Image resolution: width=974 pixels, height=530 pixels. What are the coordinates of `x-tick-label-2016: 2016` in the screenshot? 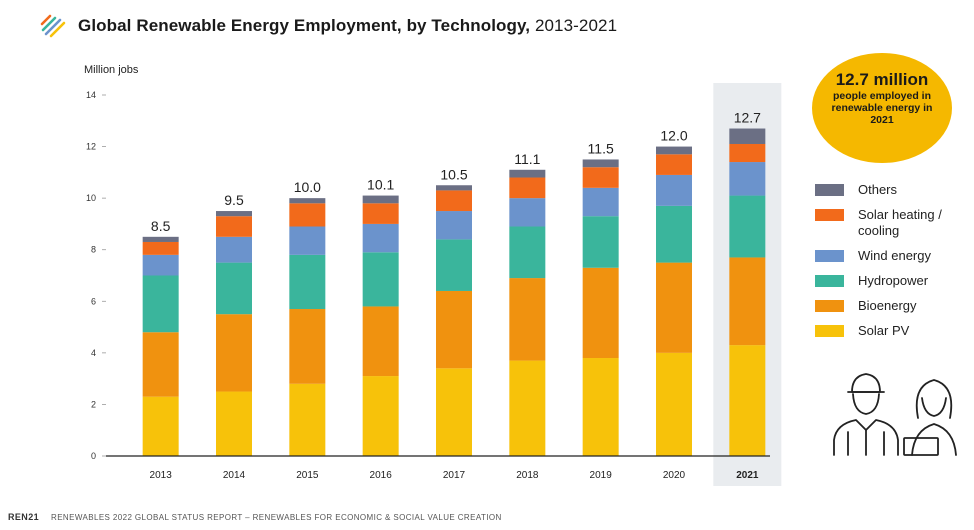 It's located at (381, 475).